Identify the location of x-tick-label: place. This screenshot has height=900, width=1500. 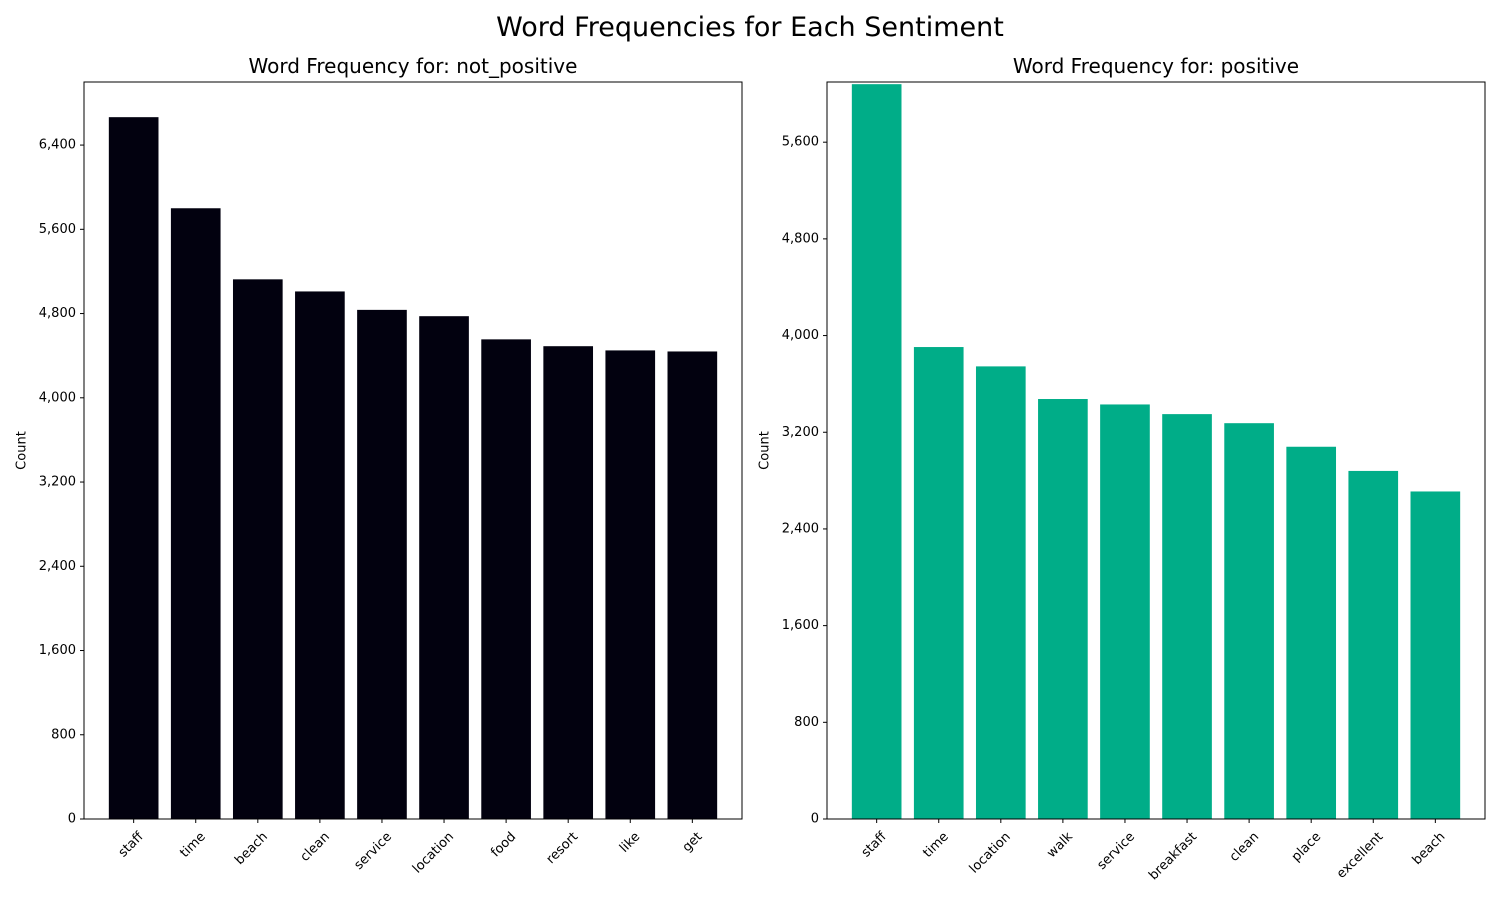
(1306, 846).